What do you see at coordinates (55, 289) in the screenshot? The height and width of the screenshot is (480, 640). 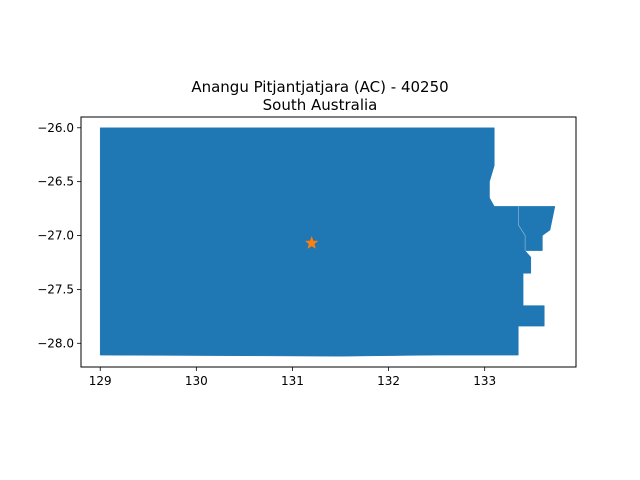 I see `y-tick-label: −27.5` at bounding box center [55, 289].